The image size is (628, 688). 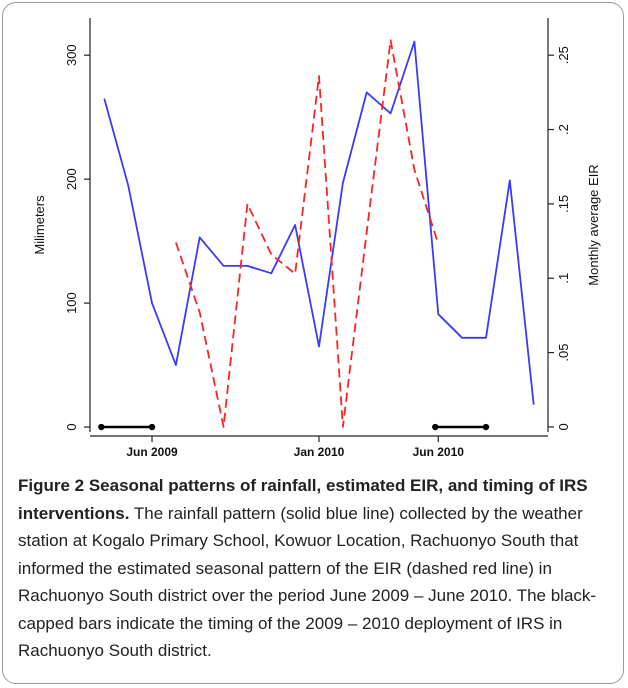 I want to click on y2-tick-label: .05, so click(x=563, y=353).